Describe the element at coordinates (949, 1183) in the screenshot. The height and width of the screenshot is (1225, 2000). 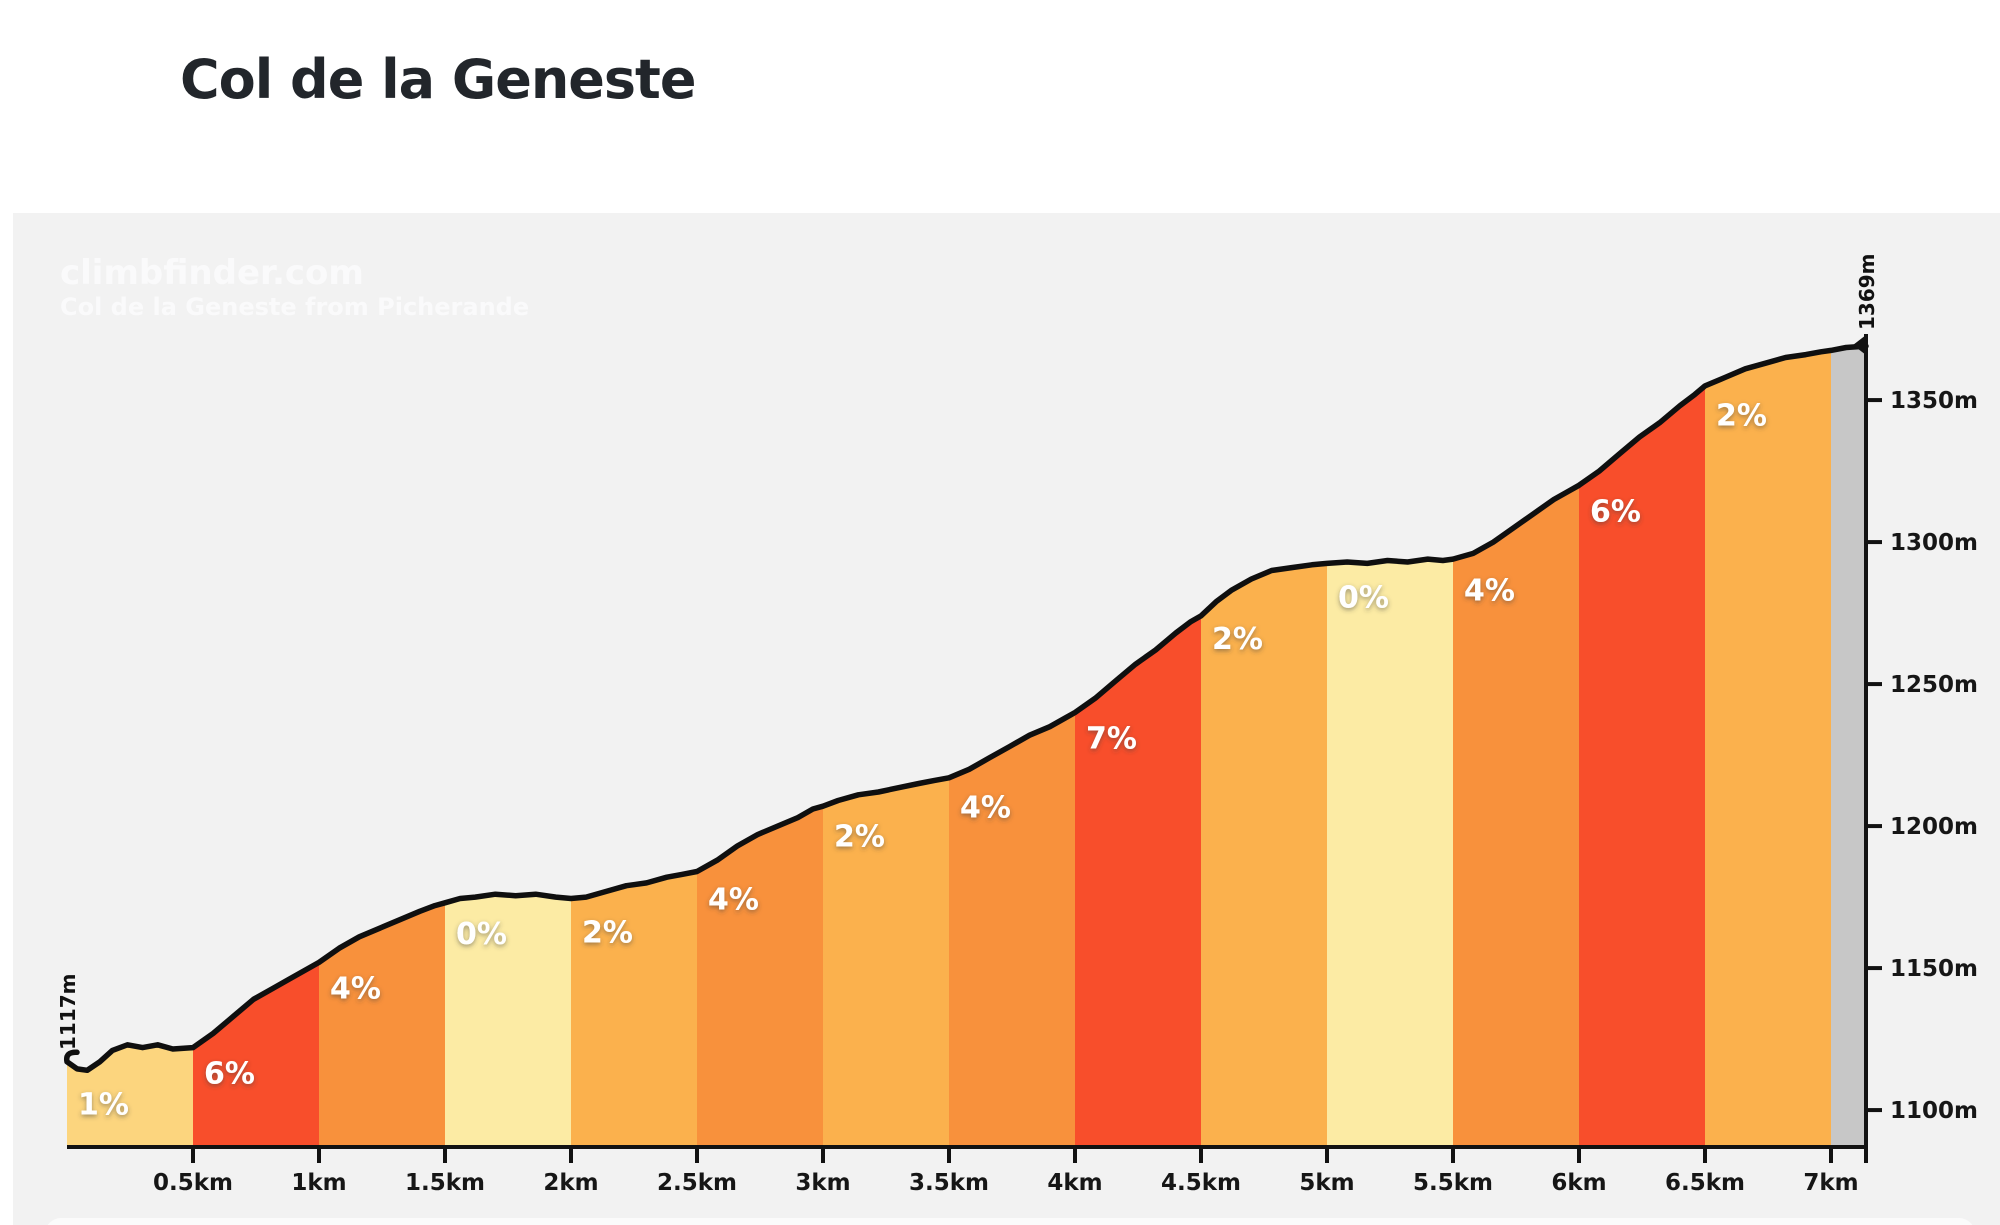
I see `x-tick-label: 3.5km` at that location.